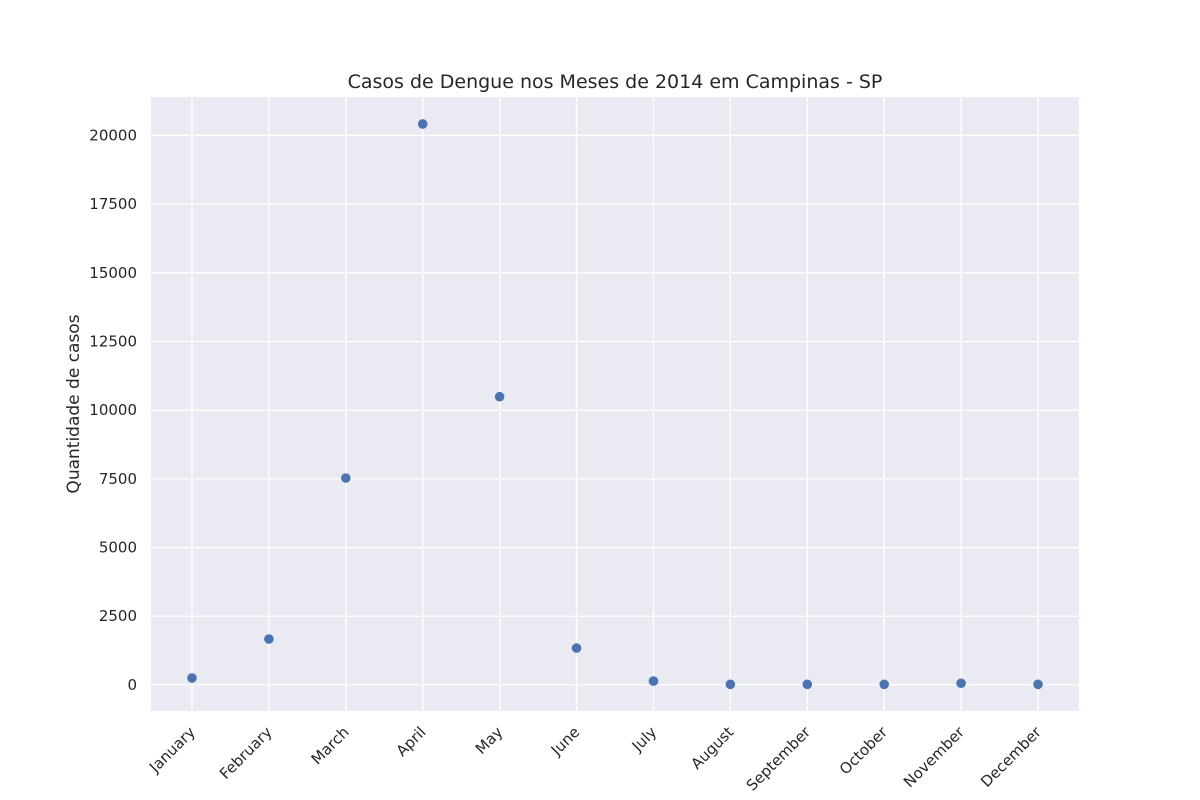  Describe the element at coordinates (113, 342) in the screenshot. I see `y-tick-label: 12500` at that location.